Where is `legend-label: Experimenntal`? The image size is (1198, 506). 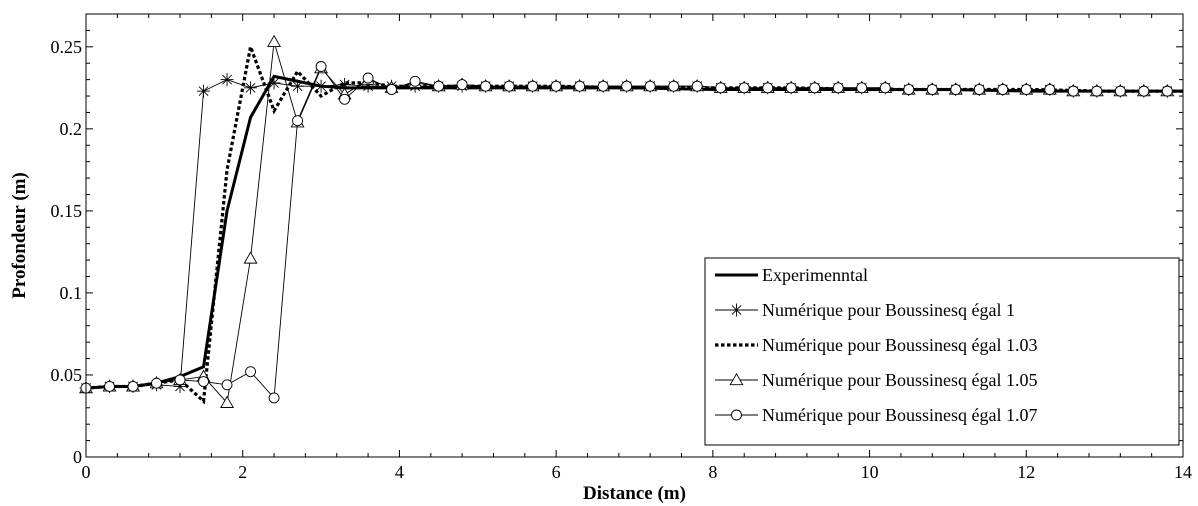
legend-label: Experimenntal is located at coordinates (815, 275).